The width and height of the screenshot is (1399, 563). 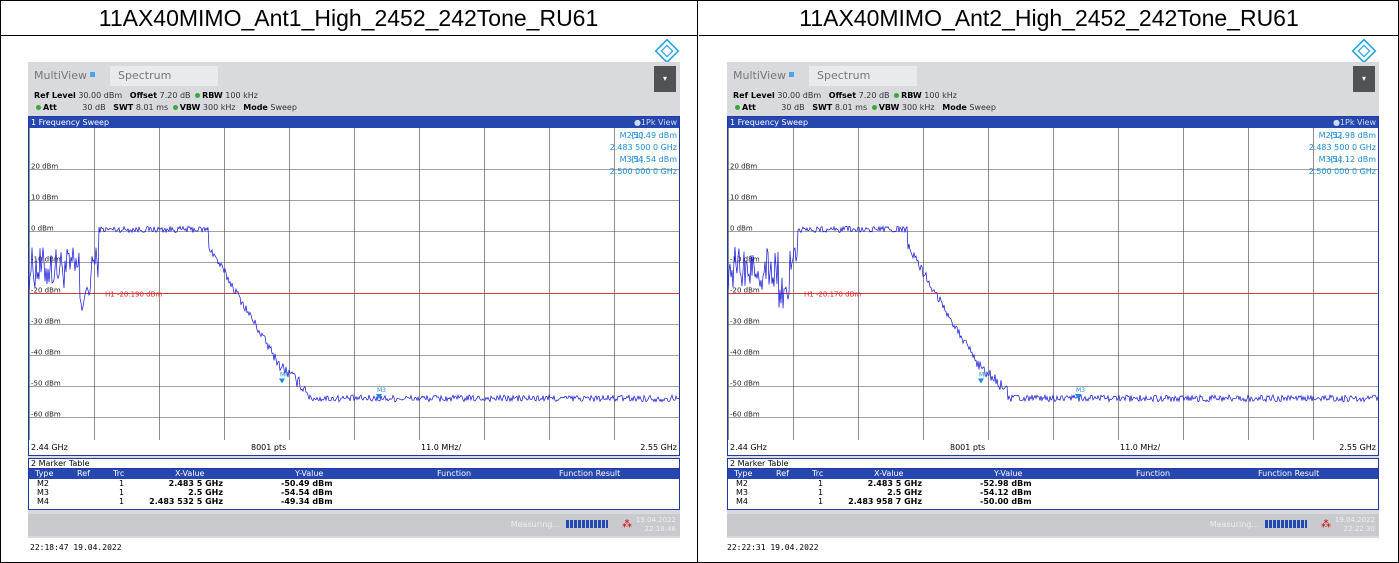 I want to click on row-x-value: 2.5 GHz, so click(x=205, y=492).